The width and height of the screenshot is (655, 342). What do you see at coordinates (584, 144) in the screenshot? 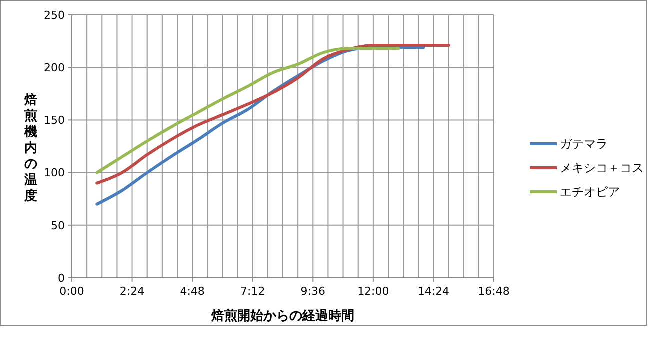
I see `legend-label: ガテマラ` at bounding box center [584, 144].